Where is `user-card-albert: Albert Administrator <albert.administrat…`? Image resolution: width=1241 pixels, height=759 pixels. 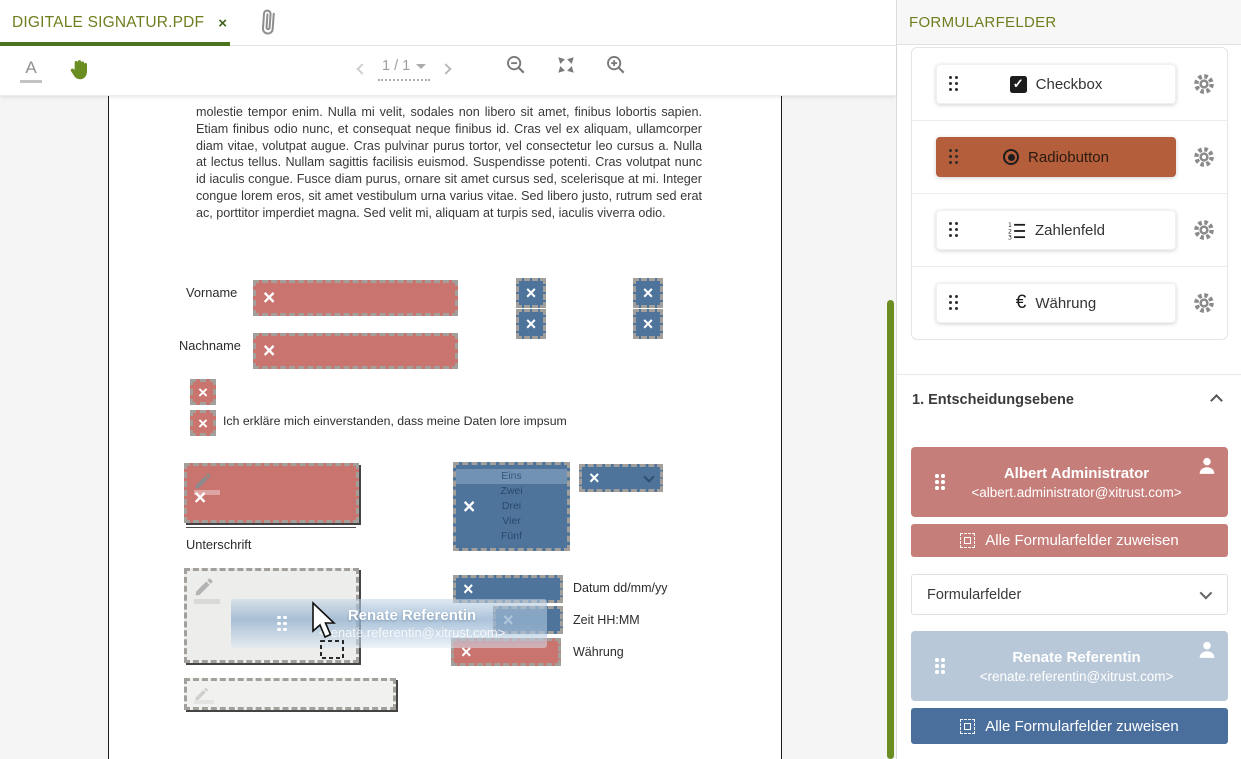 user-card-albert: Albert Administrator <albert.administrat… is located at coordinates (1069, 482).